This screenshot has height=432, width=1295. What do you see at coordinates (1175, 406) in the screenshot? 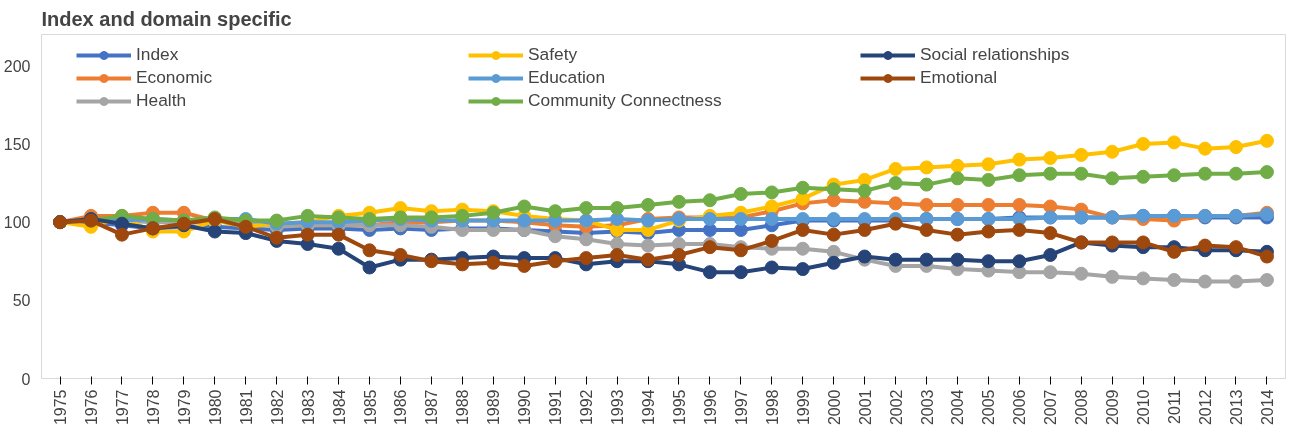
I see `x-tick-label: 2011` at bounding box center [1175, 406].